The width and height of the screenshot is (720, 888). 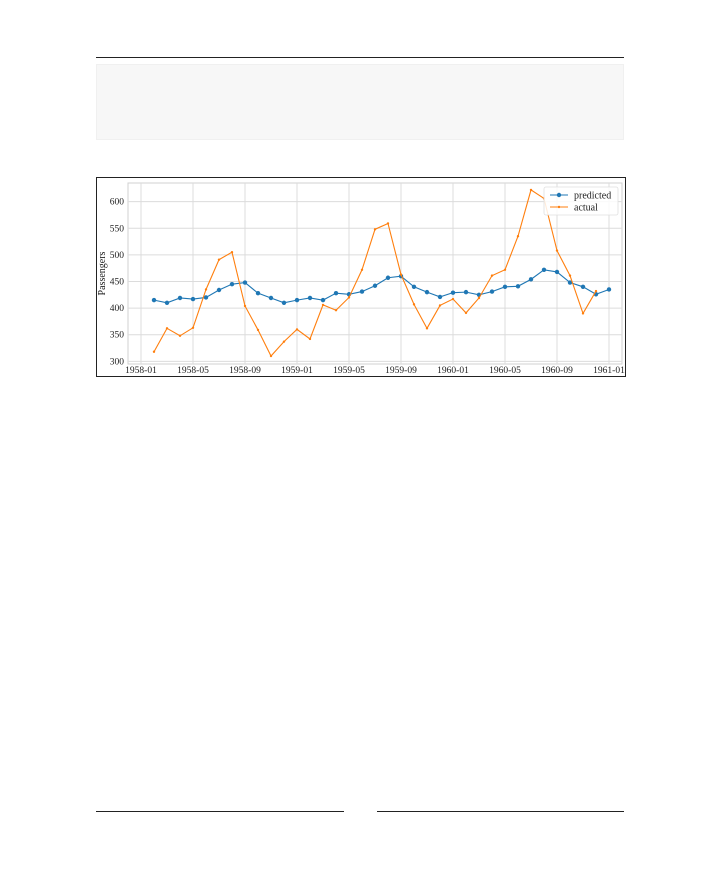 What do you see at coordinates (141, 371) in the screenshot?
I see `x-tick-label: 1958-01` at bounding box center [141, 371].